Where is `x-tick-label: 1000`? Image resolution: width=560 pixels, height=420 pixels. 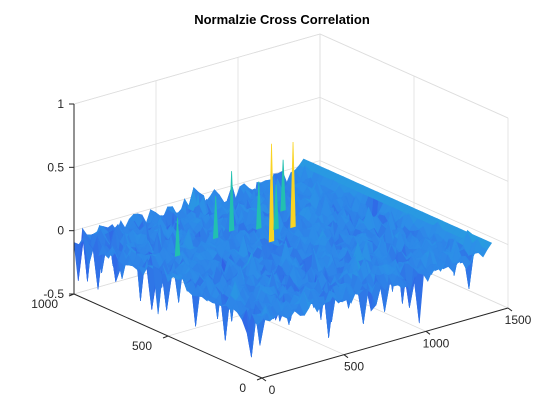
x-tick-label: 1000 is located at coordinates (436, 343).